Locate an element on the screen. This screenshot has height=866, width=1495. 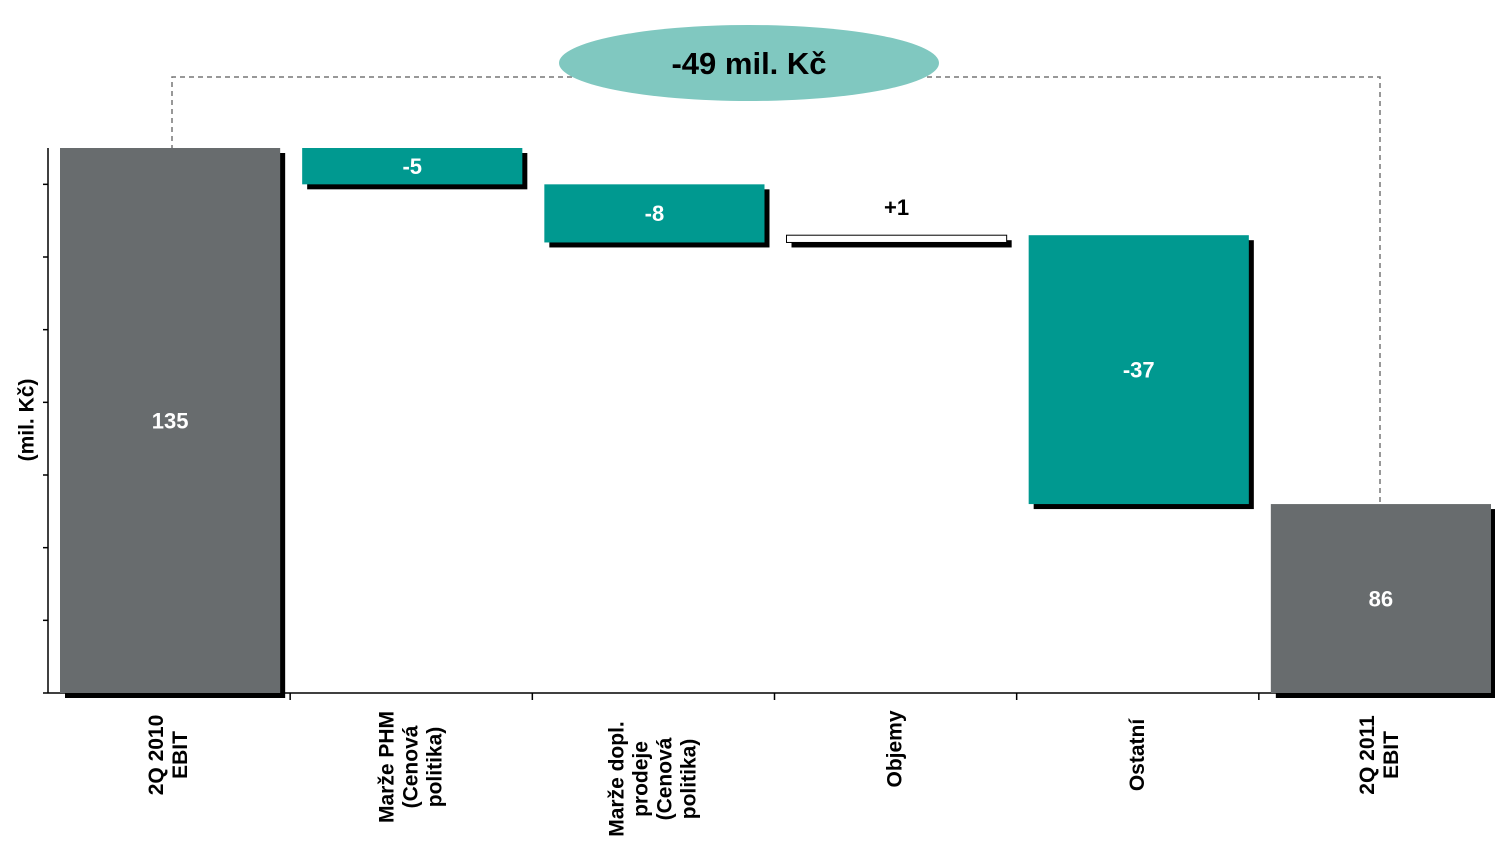
annotation: -49 mil. Kč is located at coordinates (748, 63).